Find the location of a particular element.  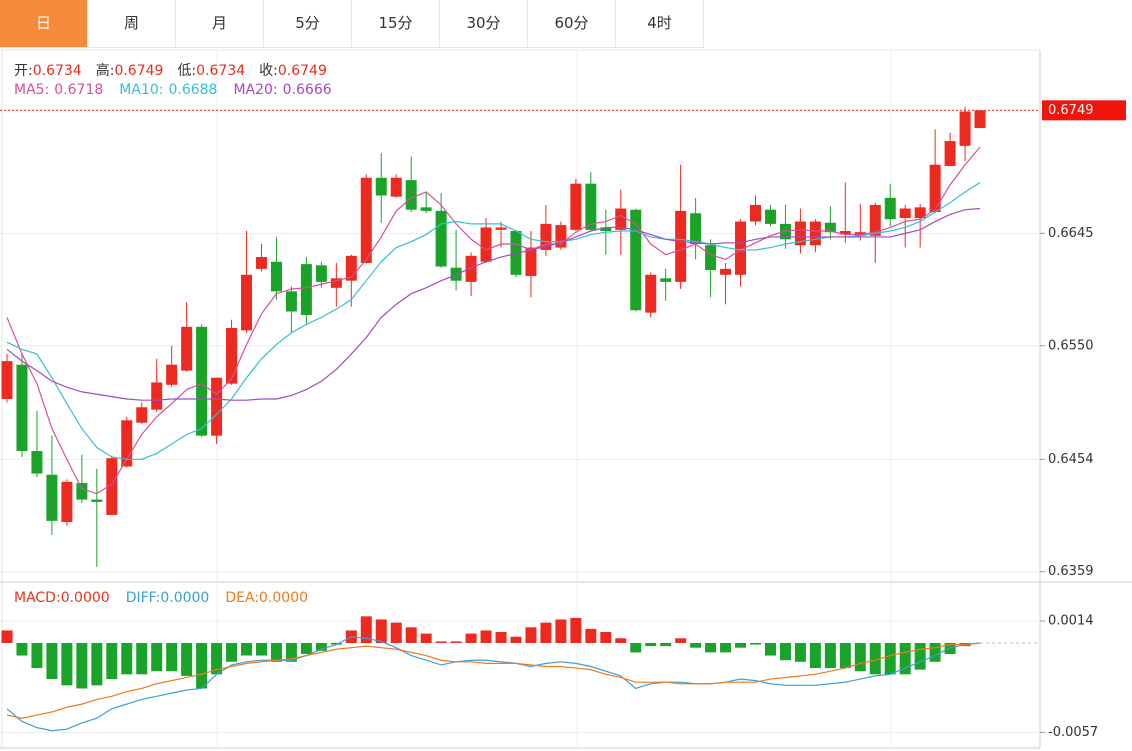

tab: 15分 is located at coordinates (396, 23).